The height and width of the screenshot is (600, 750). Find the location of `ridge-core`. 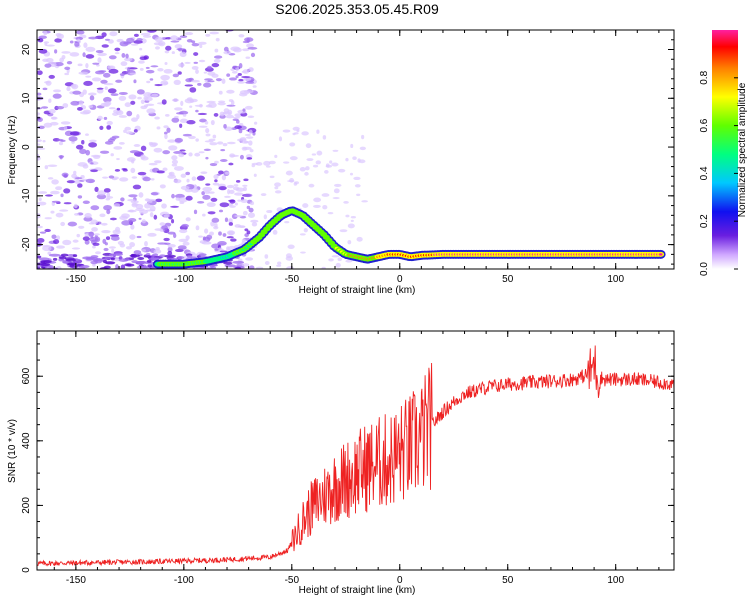

ridge-core is located at coordinates (326, 237).